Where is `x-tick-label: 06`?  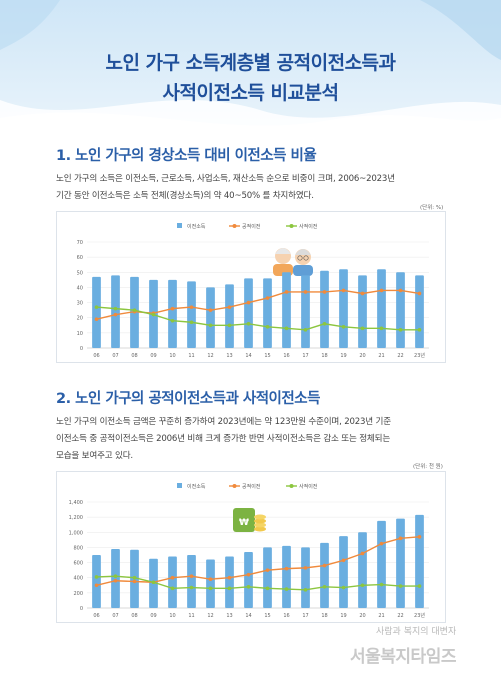
x-tick-label: 06 is located at coordinates (96, 616).